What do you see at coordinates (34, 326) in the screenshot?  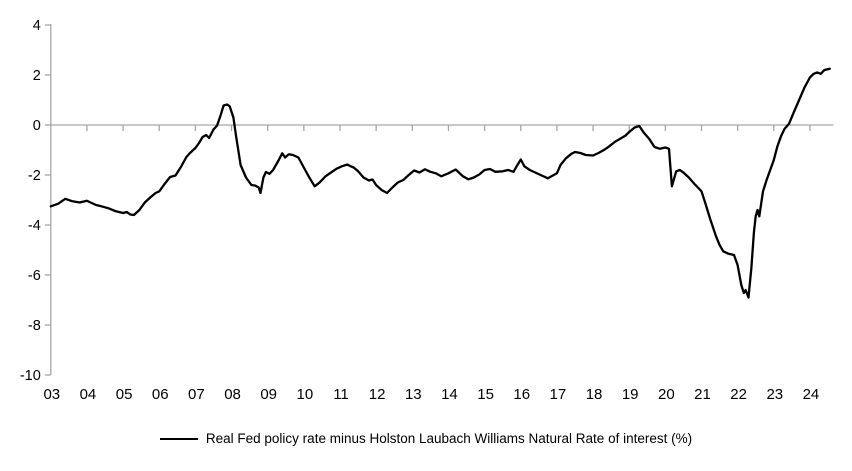 I see `y-tick-label: -8` at bounding box center [34, 326].